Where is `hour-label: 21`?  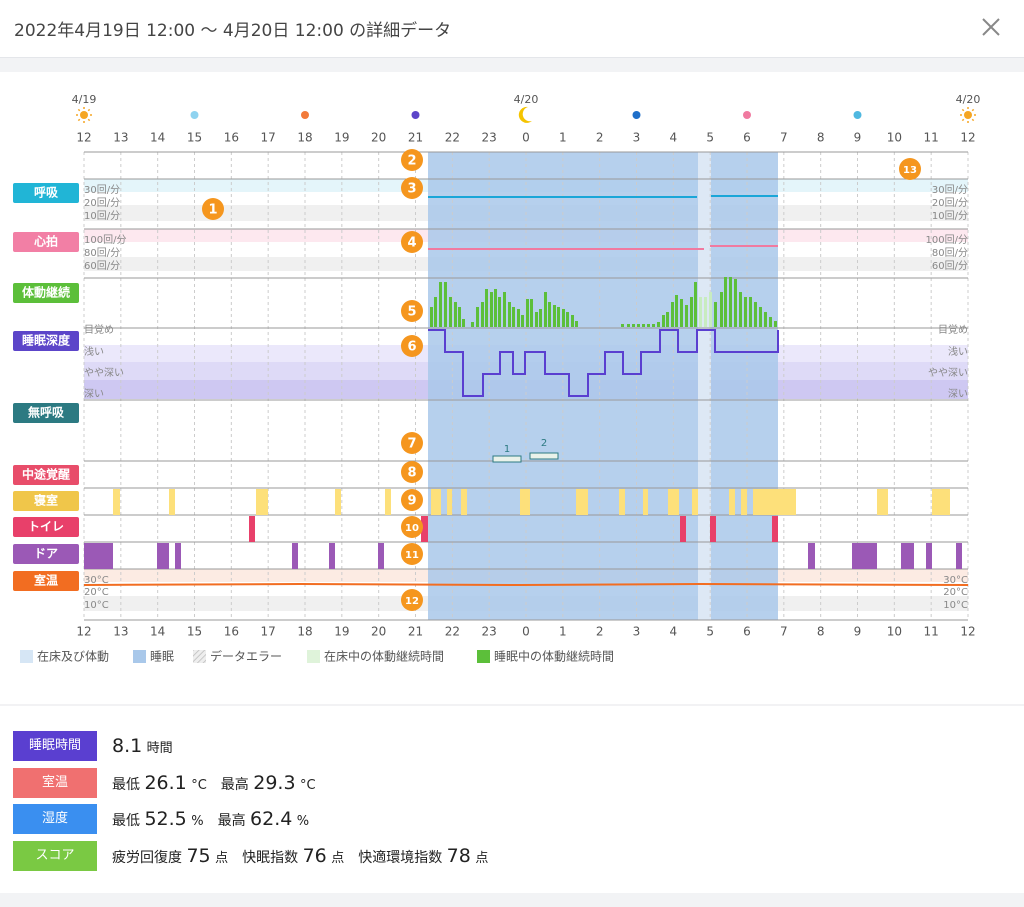
hour-label: 21 is located at coordinates (415, 138).